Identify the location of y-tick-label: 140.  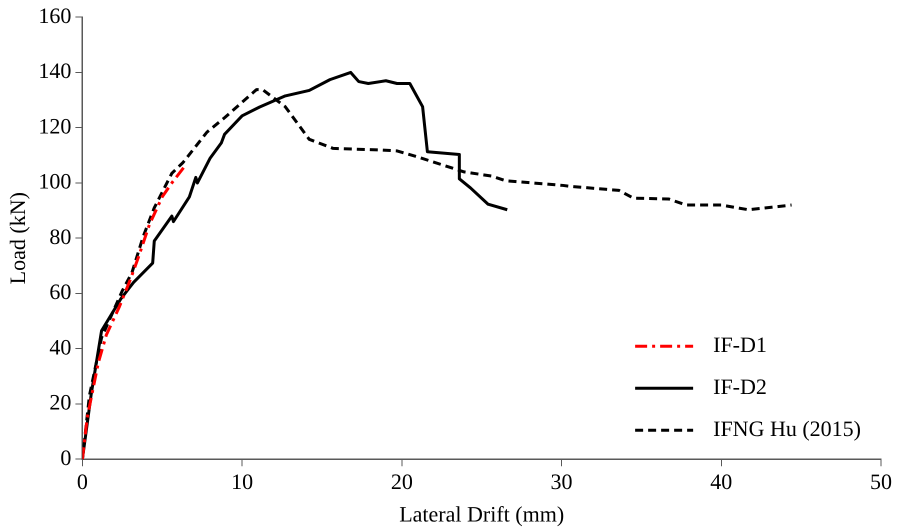
(55, 71).